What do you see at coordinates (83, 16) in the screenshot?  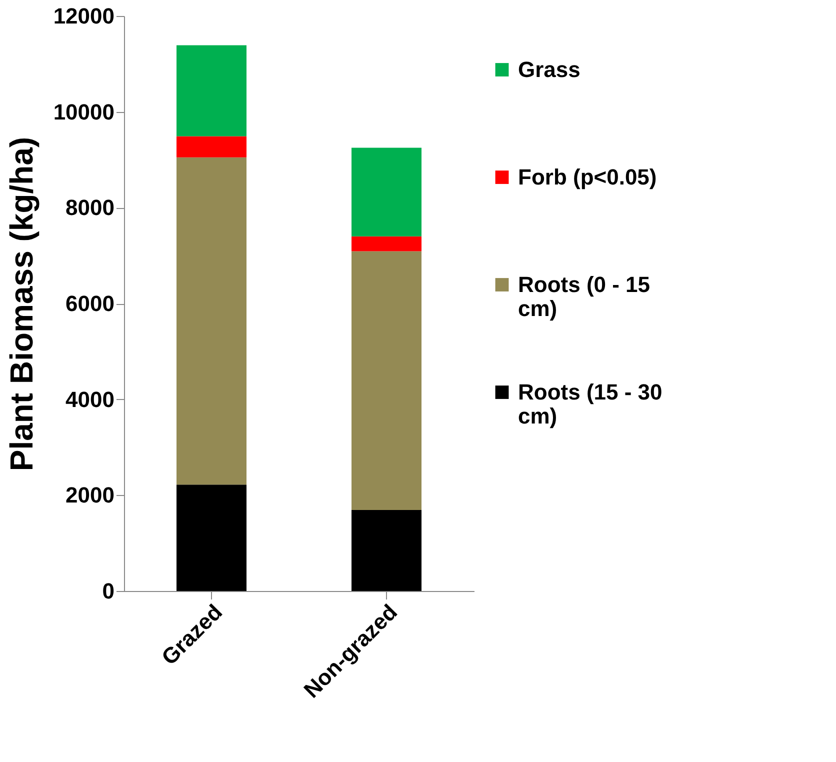 I see `y-tick-label: 12000` at bounding box center [83, 16].